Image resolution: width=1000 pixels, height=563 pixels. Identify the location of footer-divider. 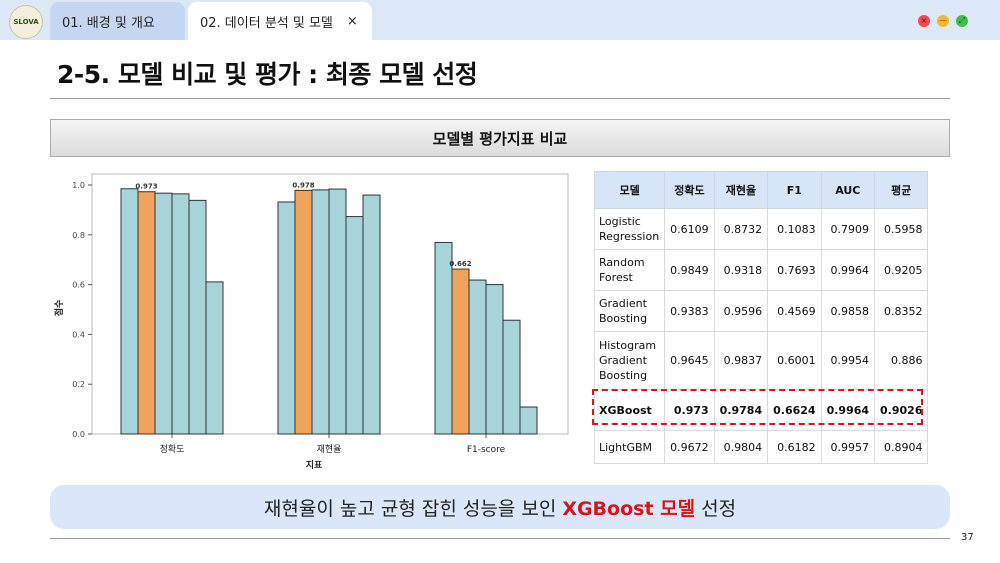
(500, 538).